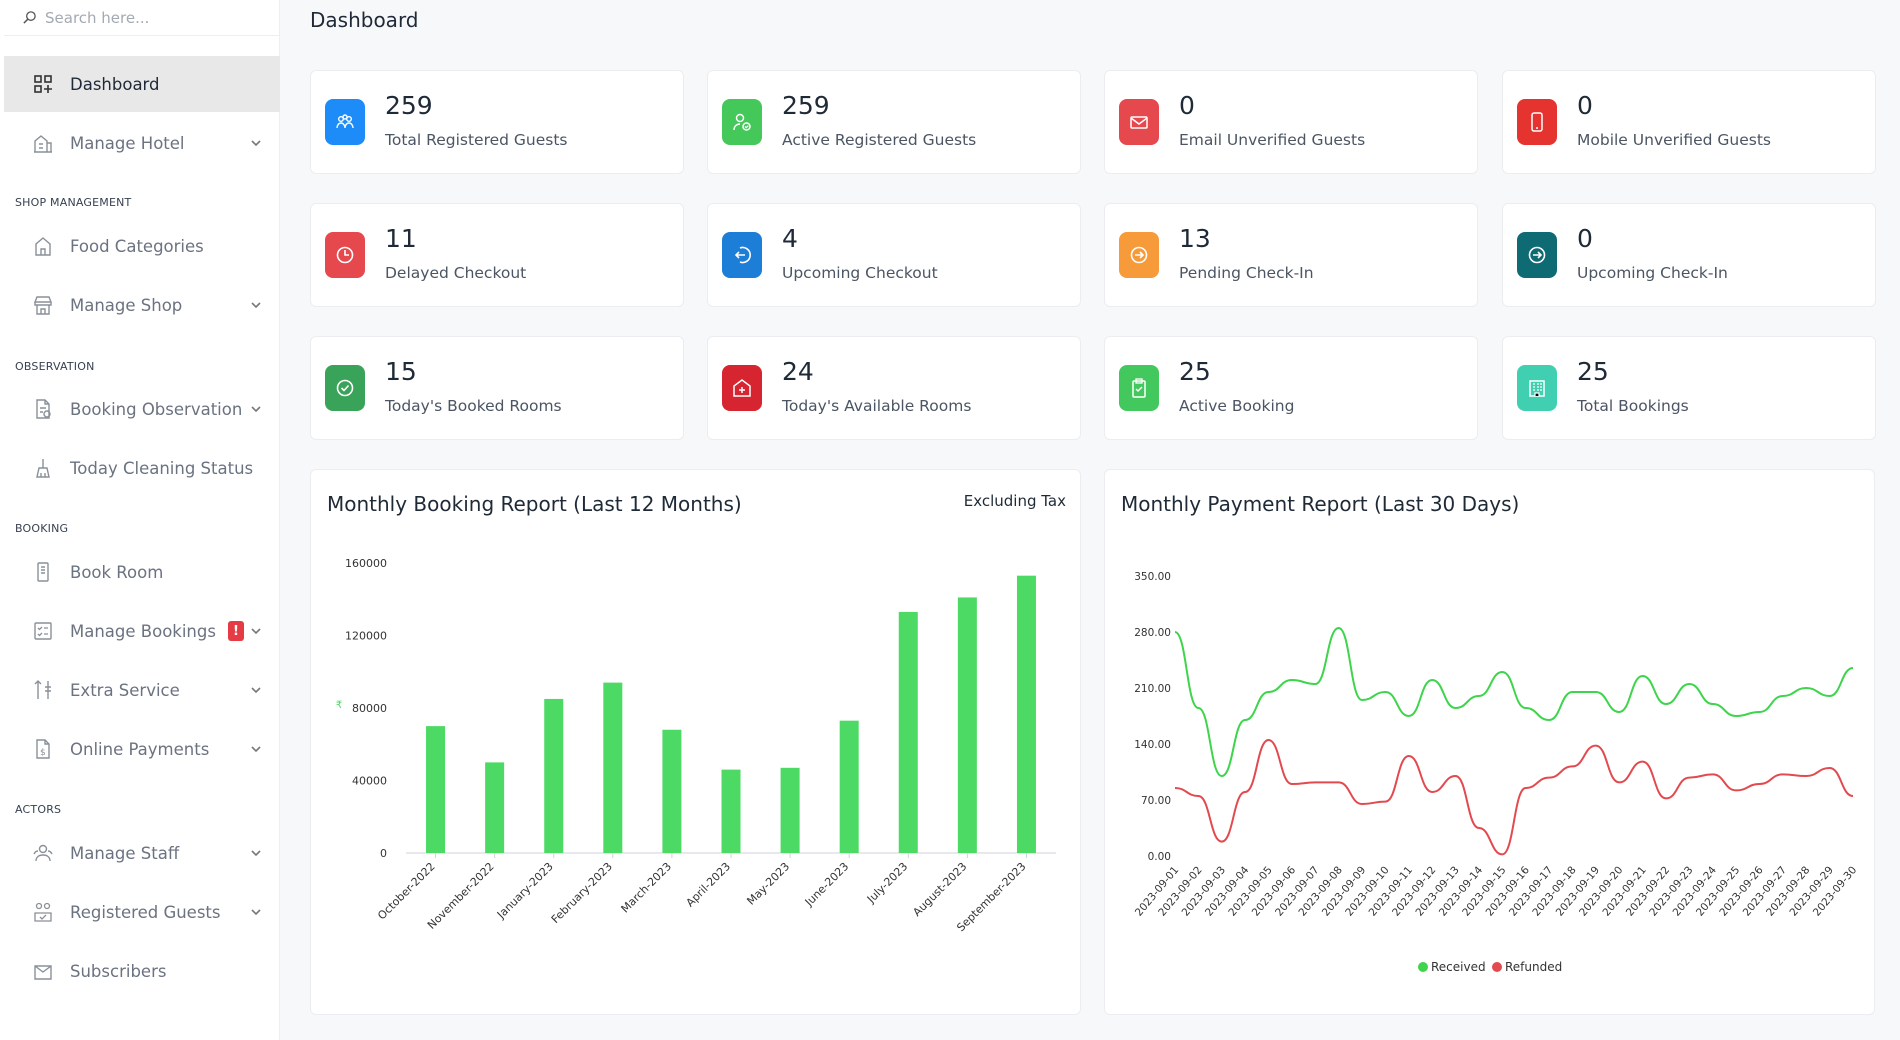 The height and width of the screenshot is (1040, 1900). What do you see at coordinates (236, 631) in the screenshot?
I see `alert-badge: !` at bounding box center [236, 631].